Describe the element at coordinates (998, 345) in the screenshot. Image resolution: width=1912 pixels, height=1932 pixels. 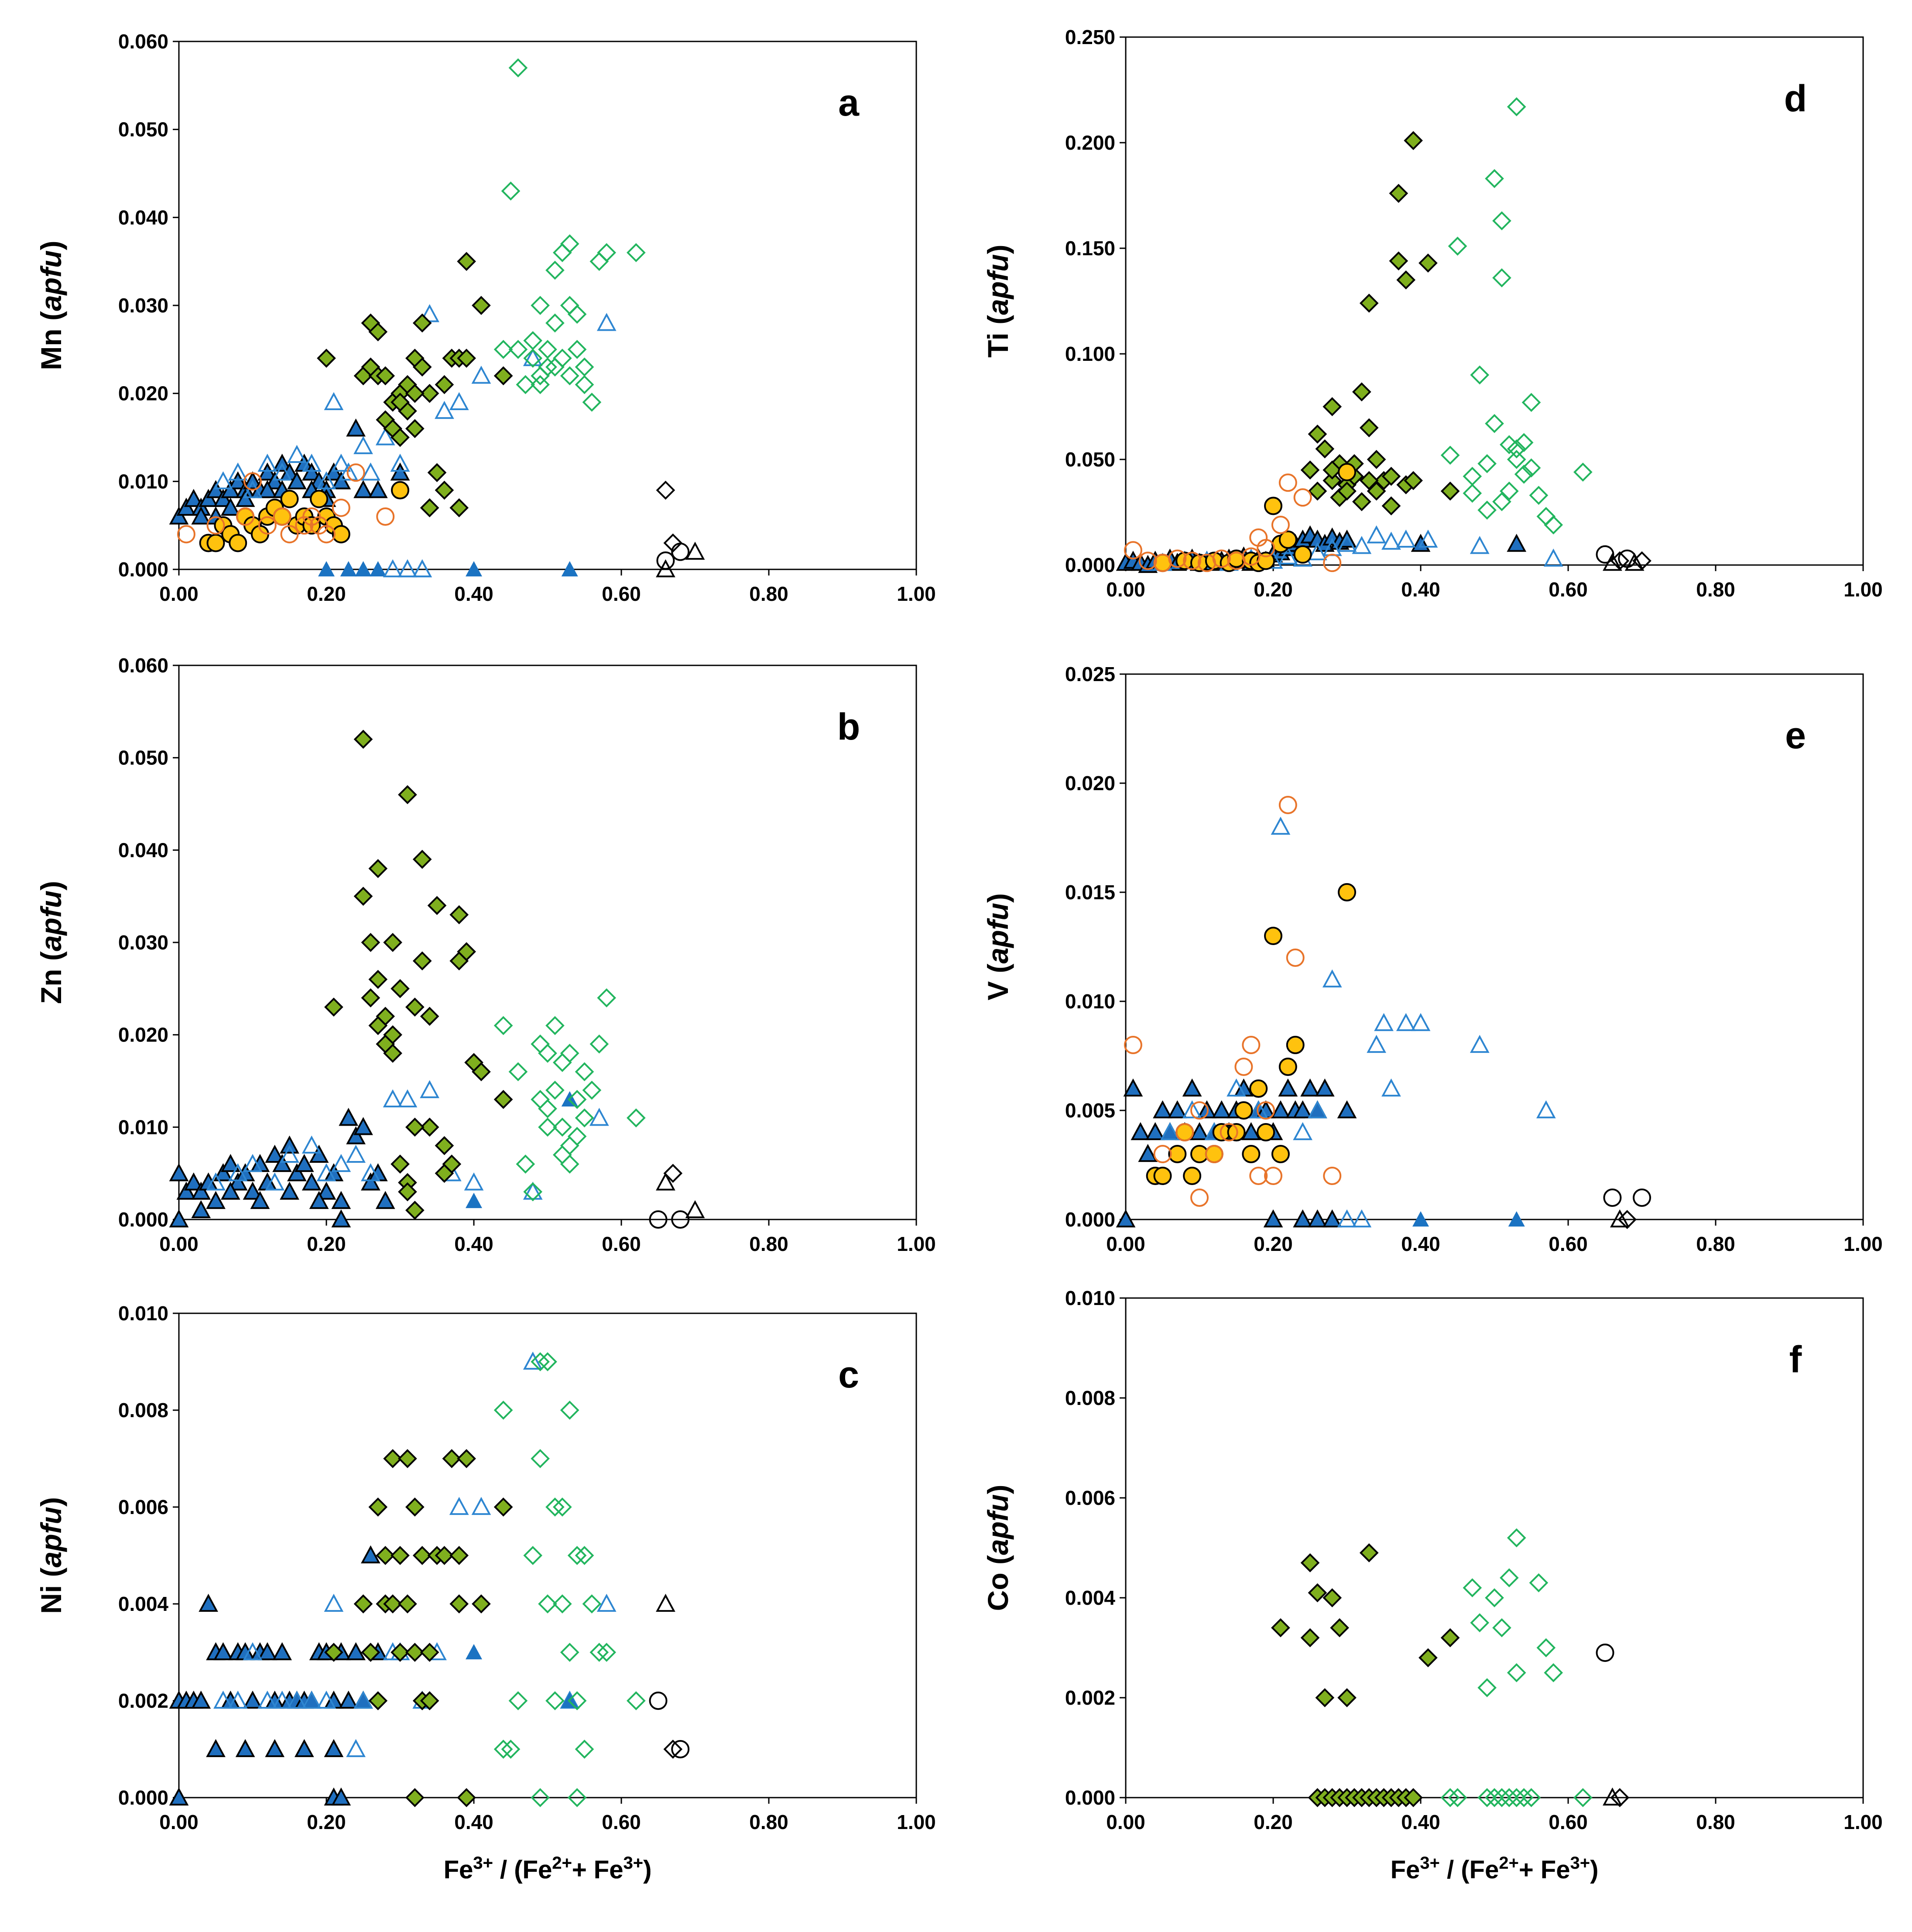
I see `y-axis-element: Ti` at that location.